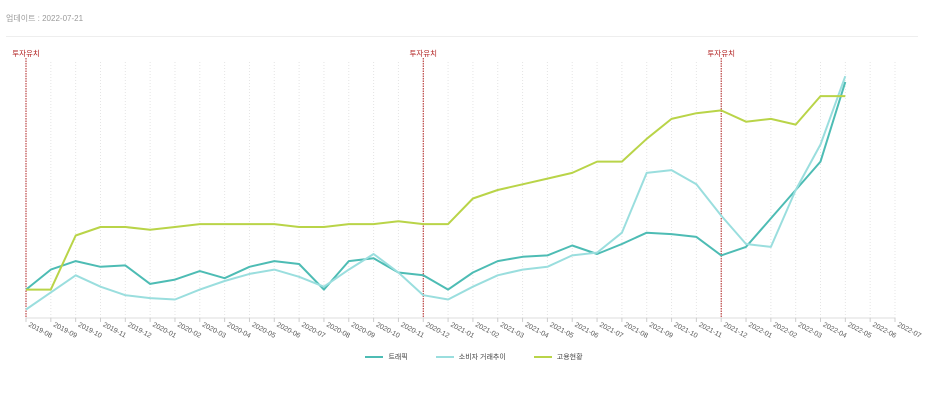 Image resolution: width=948 pixels, height=409 pixels. Describe the element at coordinates (189, 331) in the screenshot. I see `x-tick-label: 2020-02` at that location.